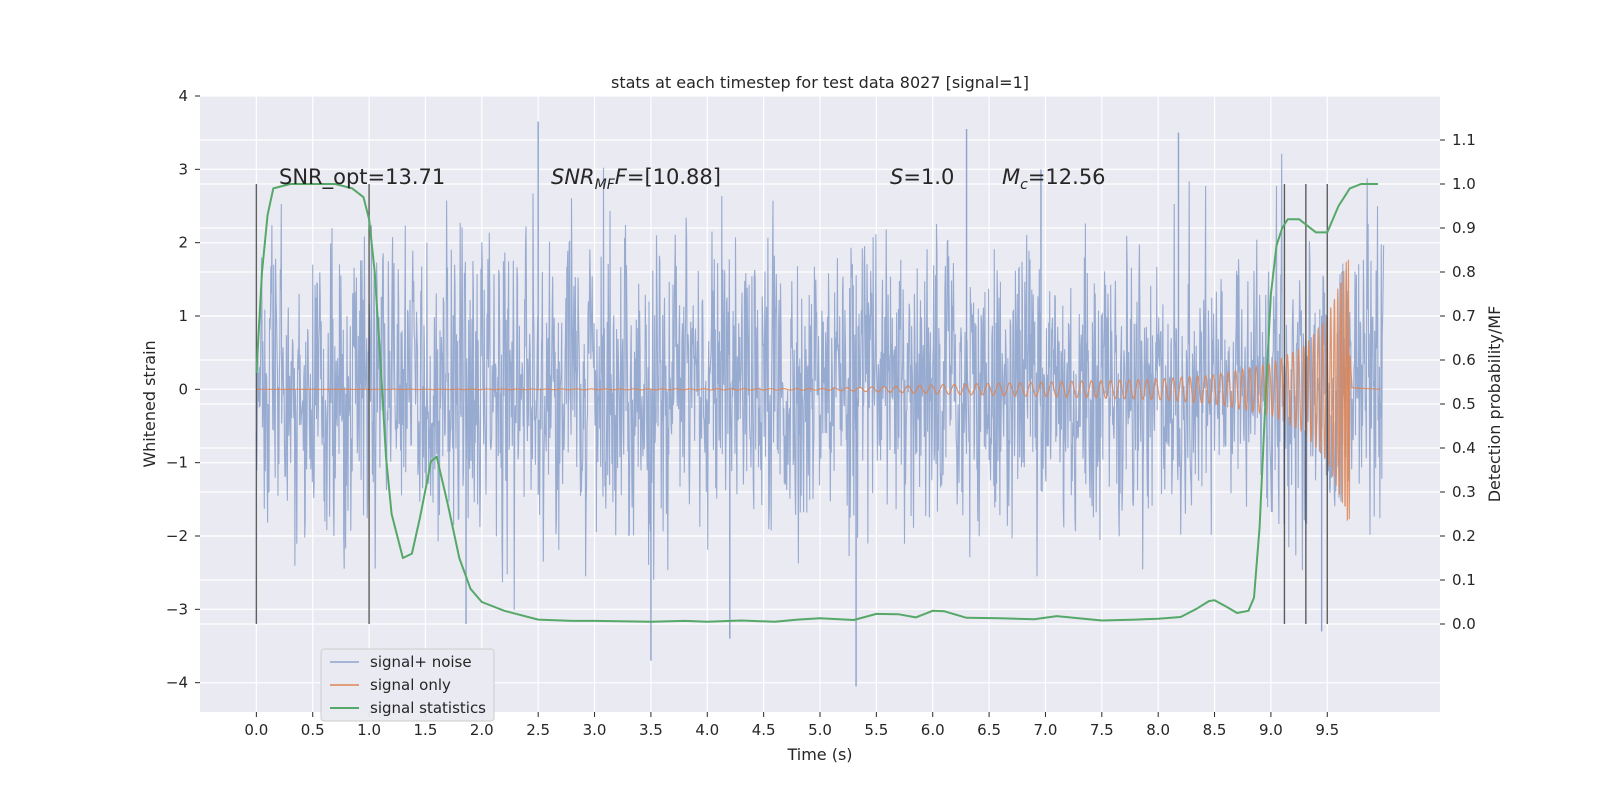 This screenshot has width=1600, height=800. Describe the element at coordinates (1054, 179) in the screenshot. I see `annotation-mc: Mc=12.56` at that location.